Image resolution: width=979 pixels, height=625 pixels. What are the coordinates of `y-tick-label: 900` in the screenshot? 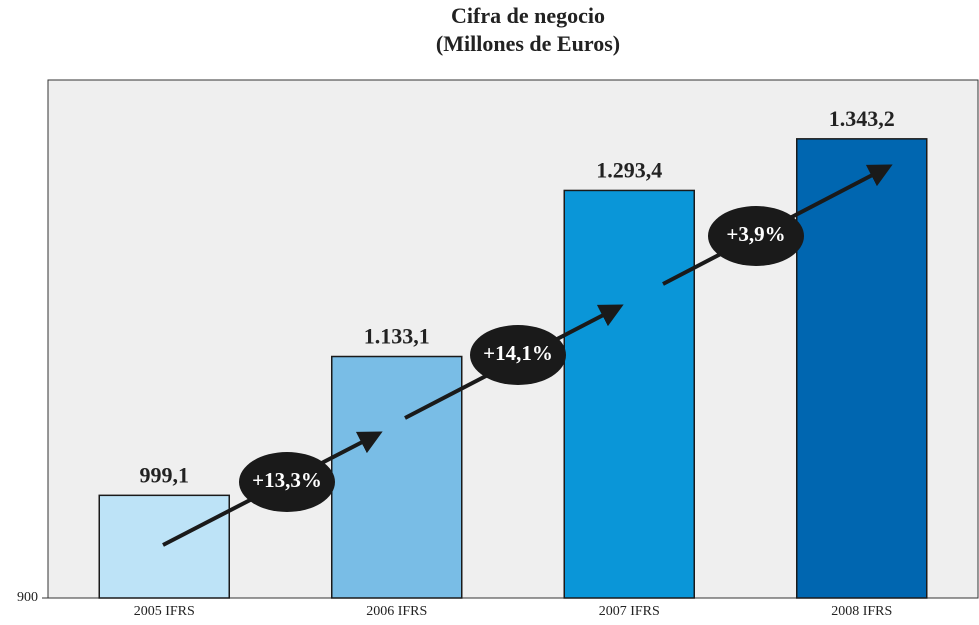 It's located at (27, 597).